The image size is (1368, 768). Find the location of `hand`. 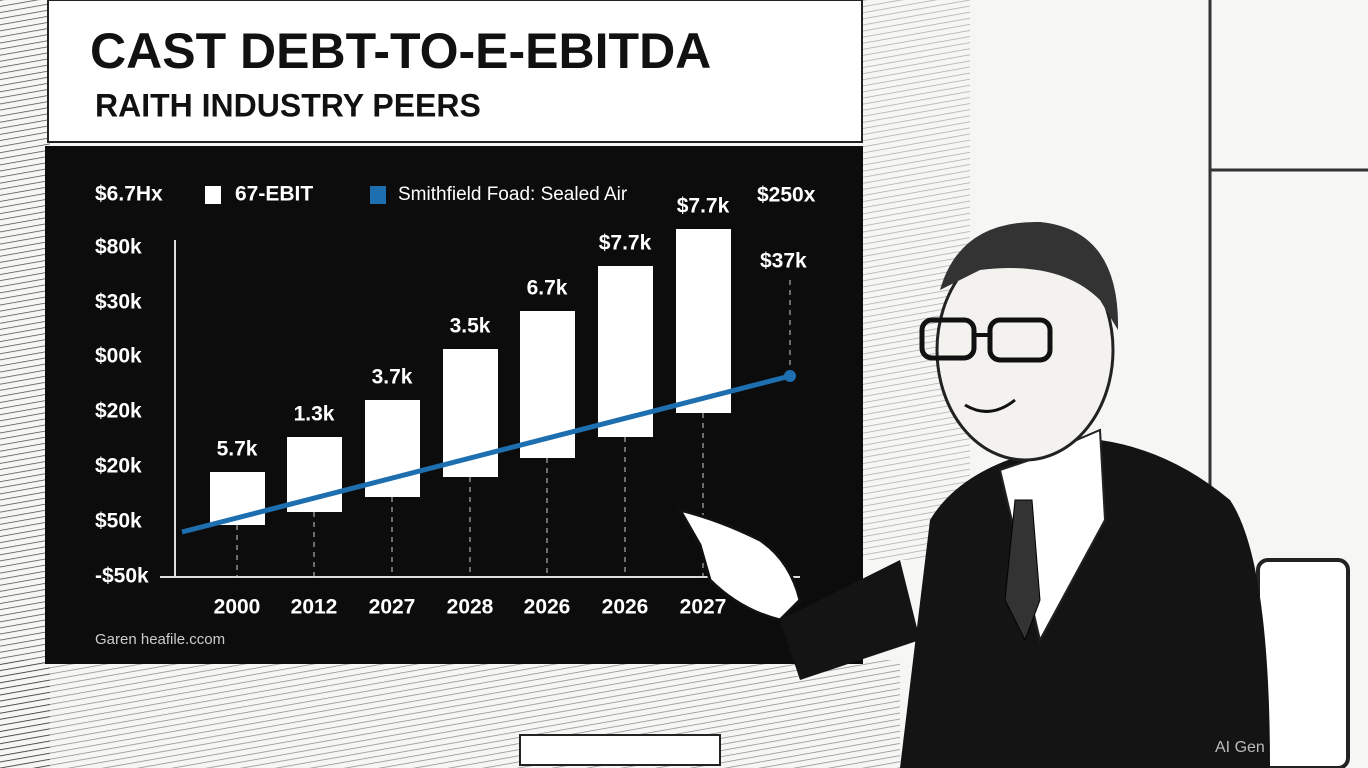

hand is located at coordinates (739, 564).